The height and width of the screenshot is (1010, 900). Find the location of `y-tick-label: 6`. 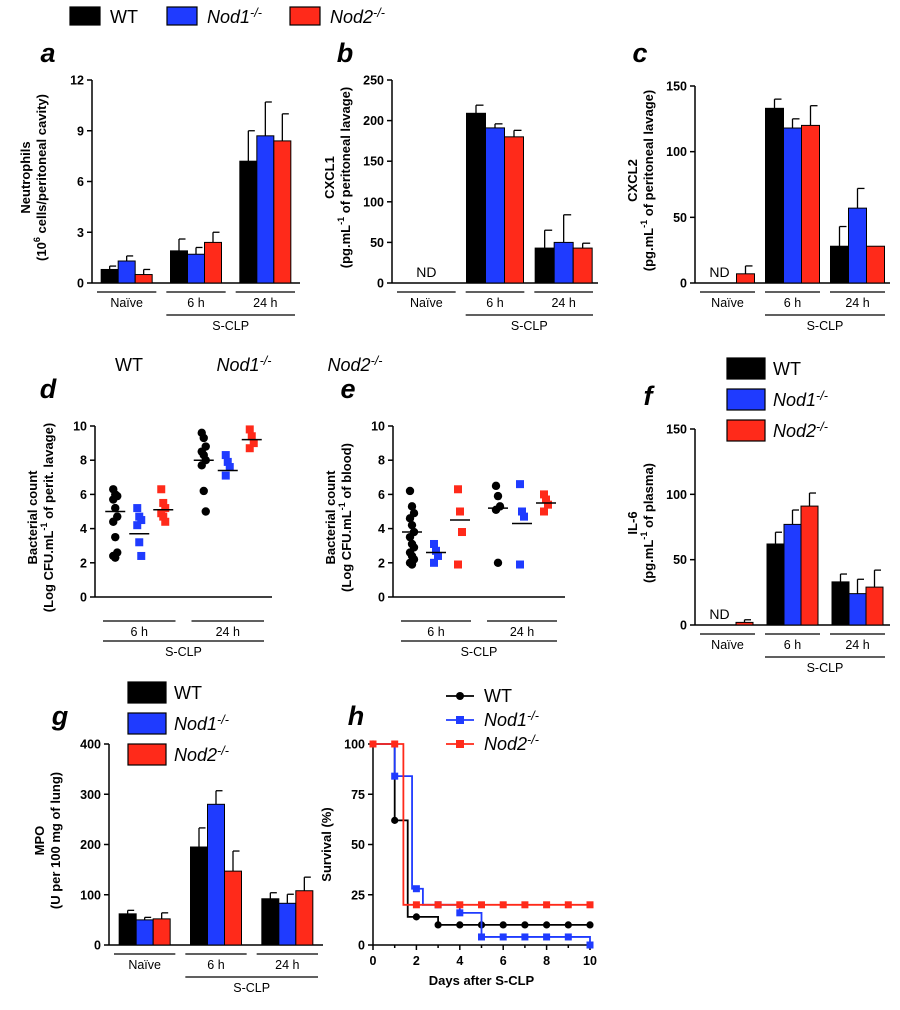

y-tick-label: 6 is located at coordinates (381, 495).